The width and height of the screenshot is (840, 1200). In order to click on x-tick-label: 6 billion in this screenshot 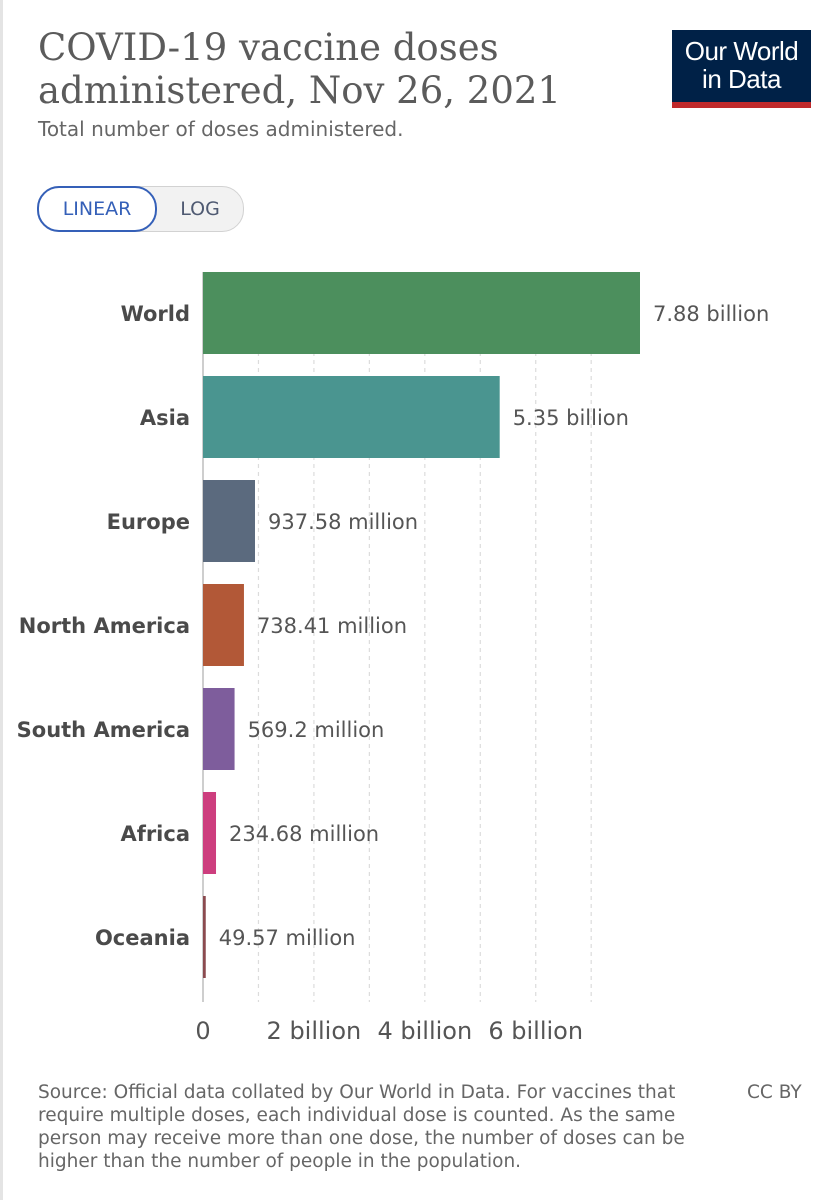, I will do `click(535, 1031)`.